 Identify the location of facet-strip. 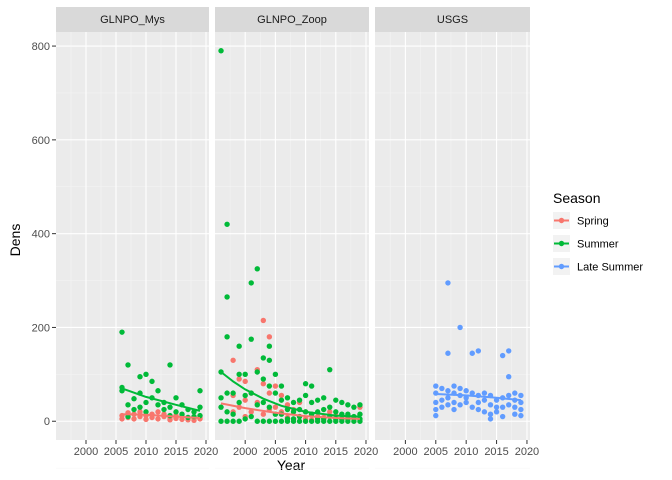
(292, 19).